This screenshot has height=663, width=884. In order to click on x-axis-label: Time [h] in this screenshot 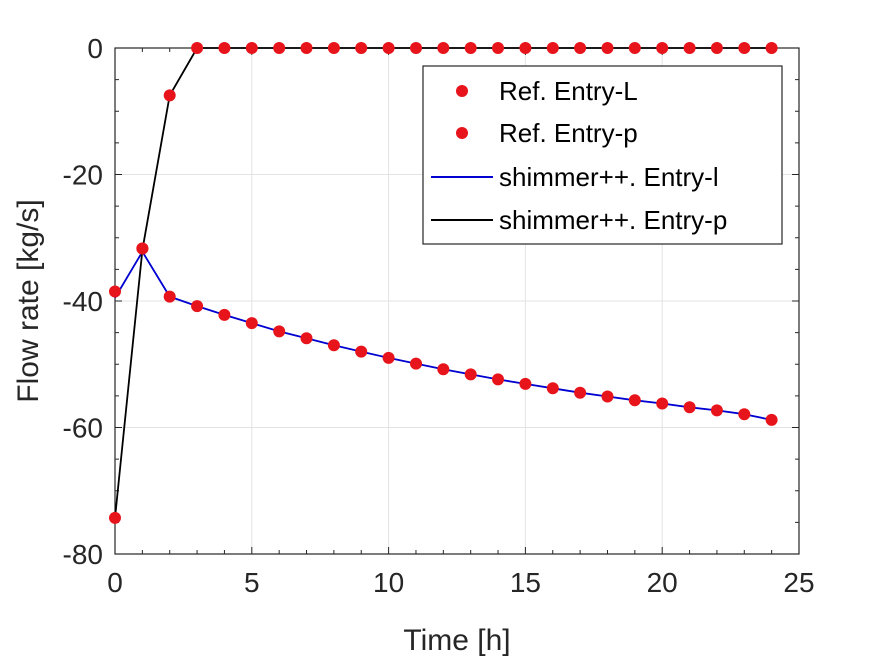, I will do `click(456, 640)`.